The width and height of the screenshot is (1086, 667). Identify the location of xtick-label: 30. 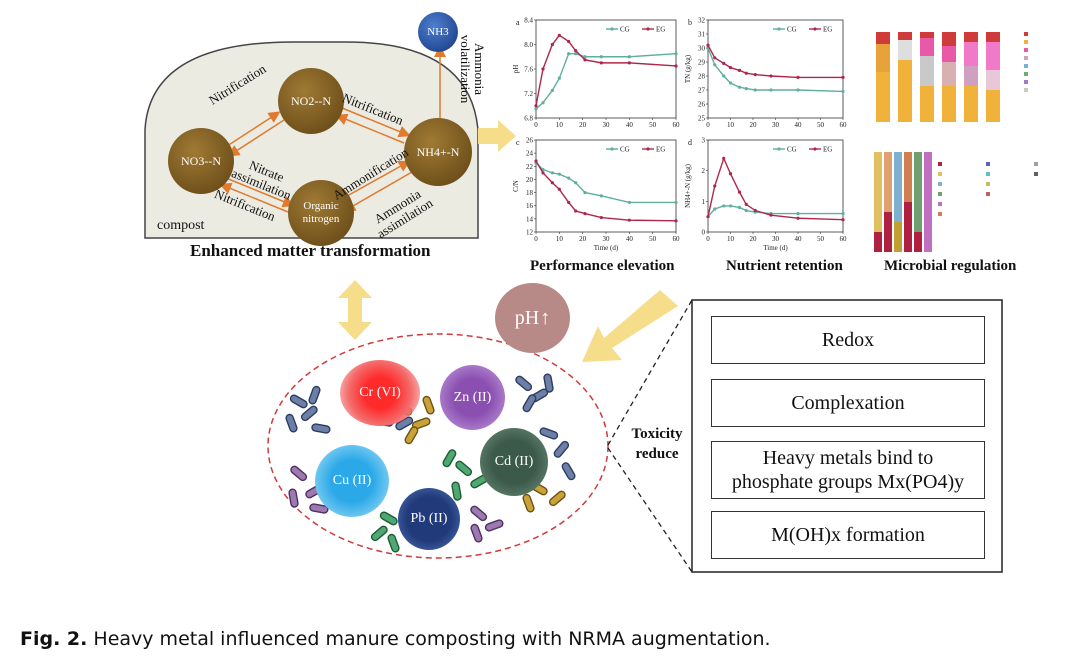
(607, 125).